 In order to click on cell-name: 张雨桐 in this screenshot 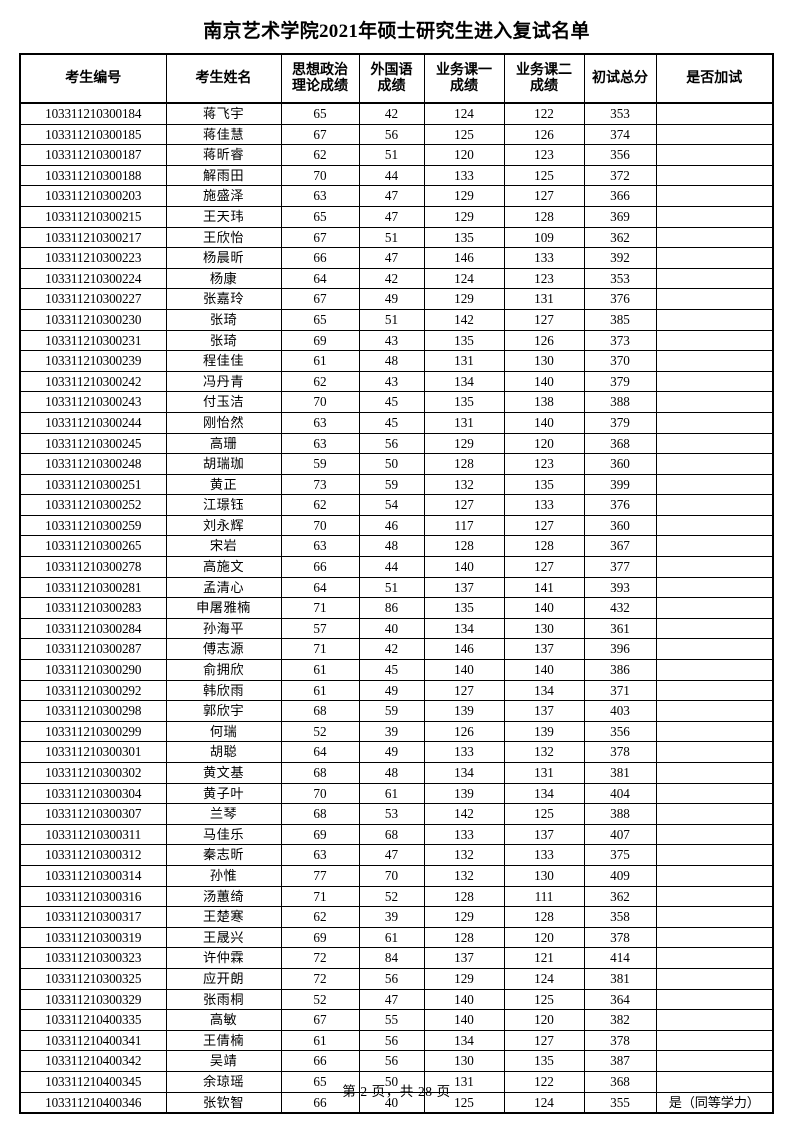, I will do `click(223, 999)`.